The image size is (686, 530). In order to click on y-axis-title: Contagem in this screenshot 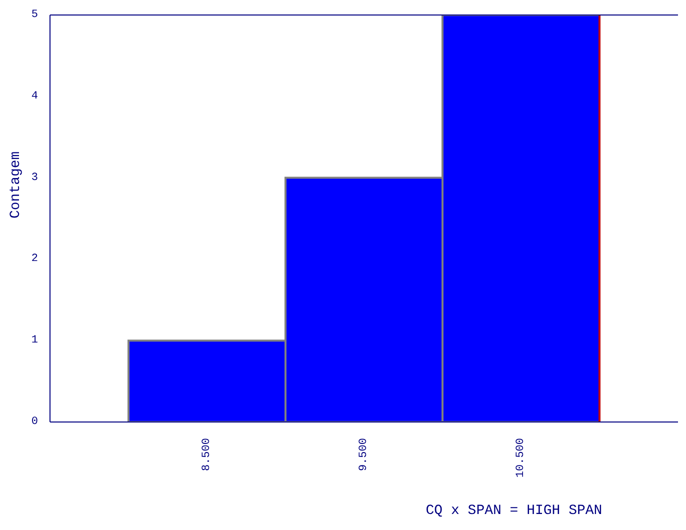, I will do `click(16, 184)`.